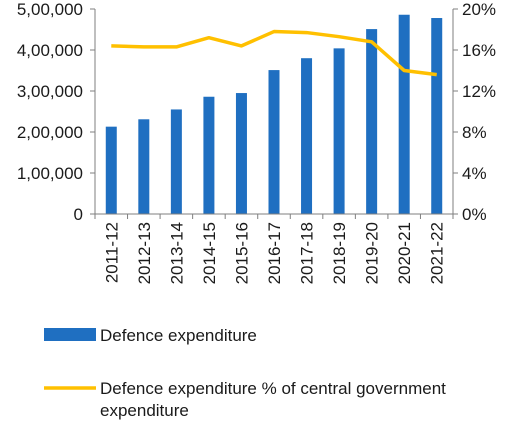 This screenshot has width=515, height=429. I want to click on x-tick-label: 2012-13, so click(144, 253).